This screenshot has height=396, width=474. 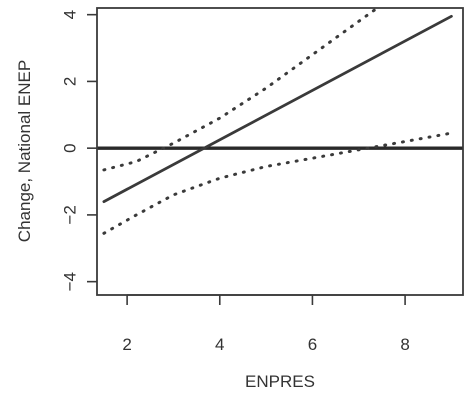 I want to click on y-tick-label: 4, so click(x=69, y=14).